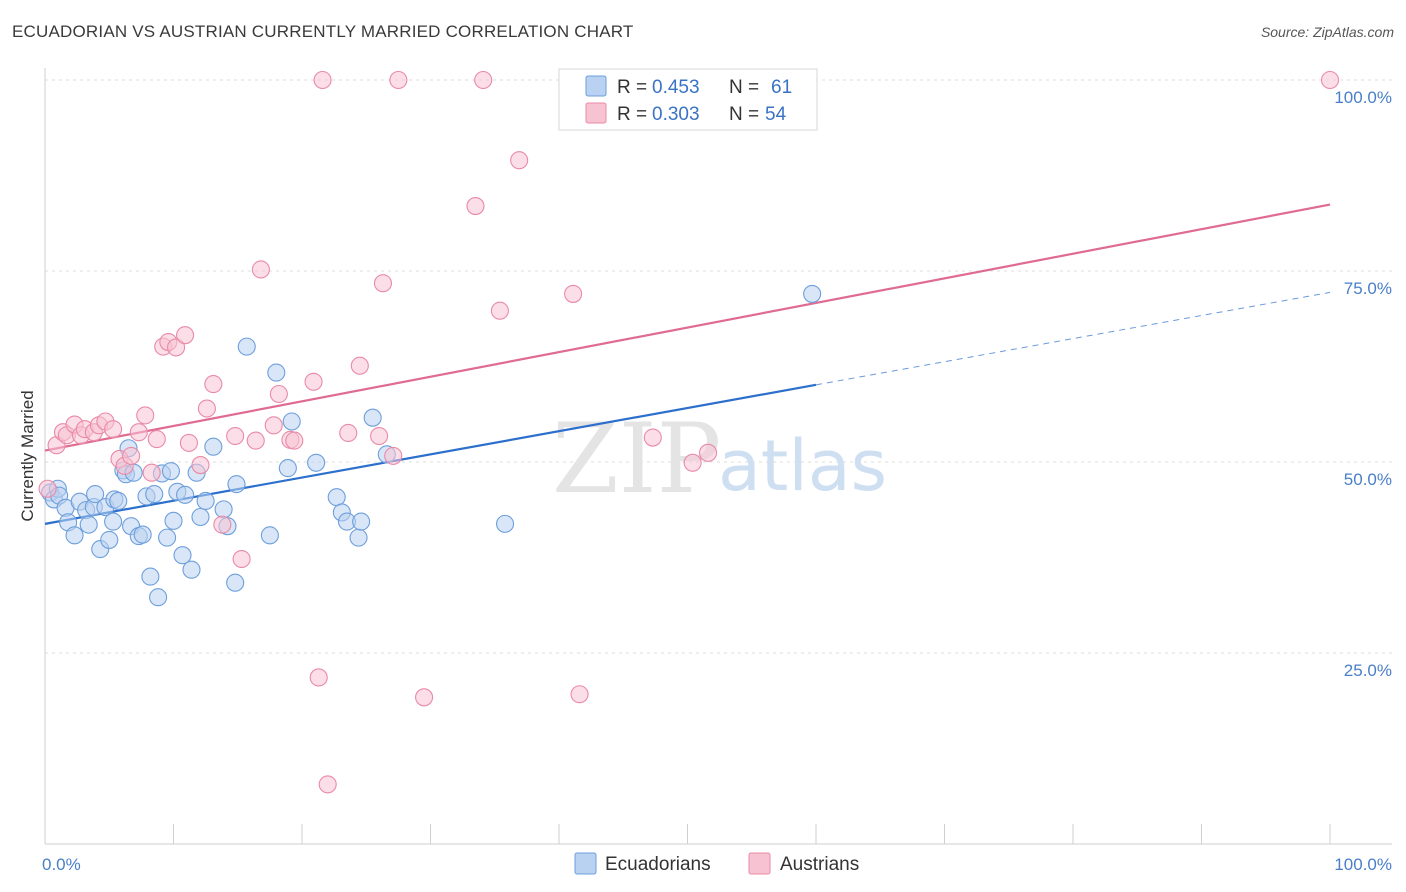  I want to click on series-label-austrians: Austrians, so click(819, 864).